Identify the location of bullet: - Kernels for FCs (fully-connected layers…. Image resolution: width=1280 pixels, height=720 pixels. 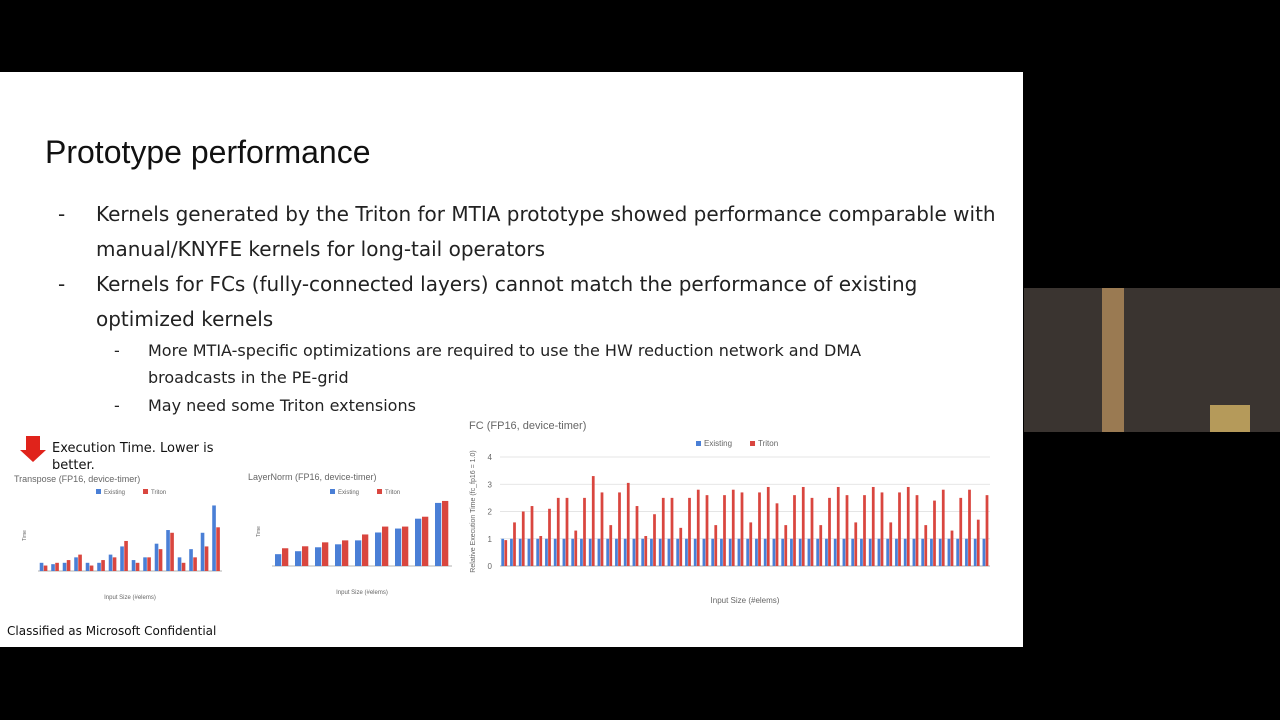
(527, 302).